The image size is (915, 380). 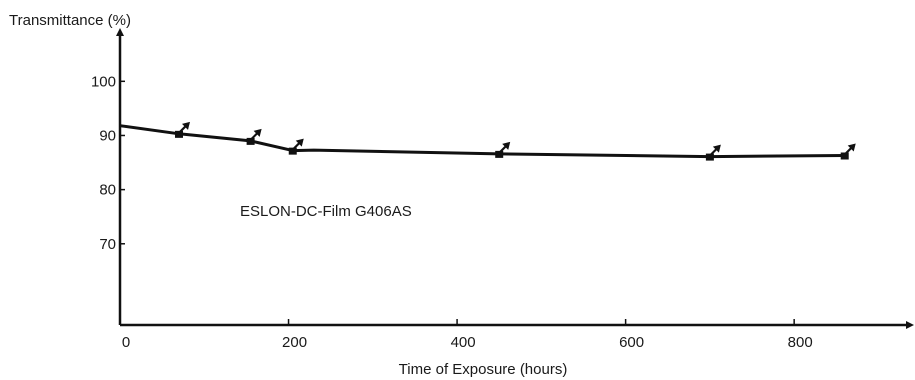 I want to click on y-axis-arrow, so click(x=120, y=32).